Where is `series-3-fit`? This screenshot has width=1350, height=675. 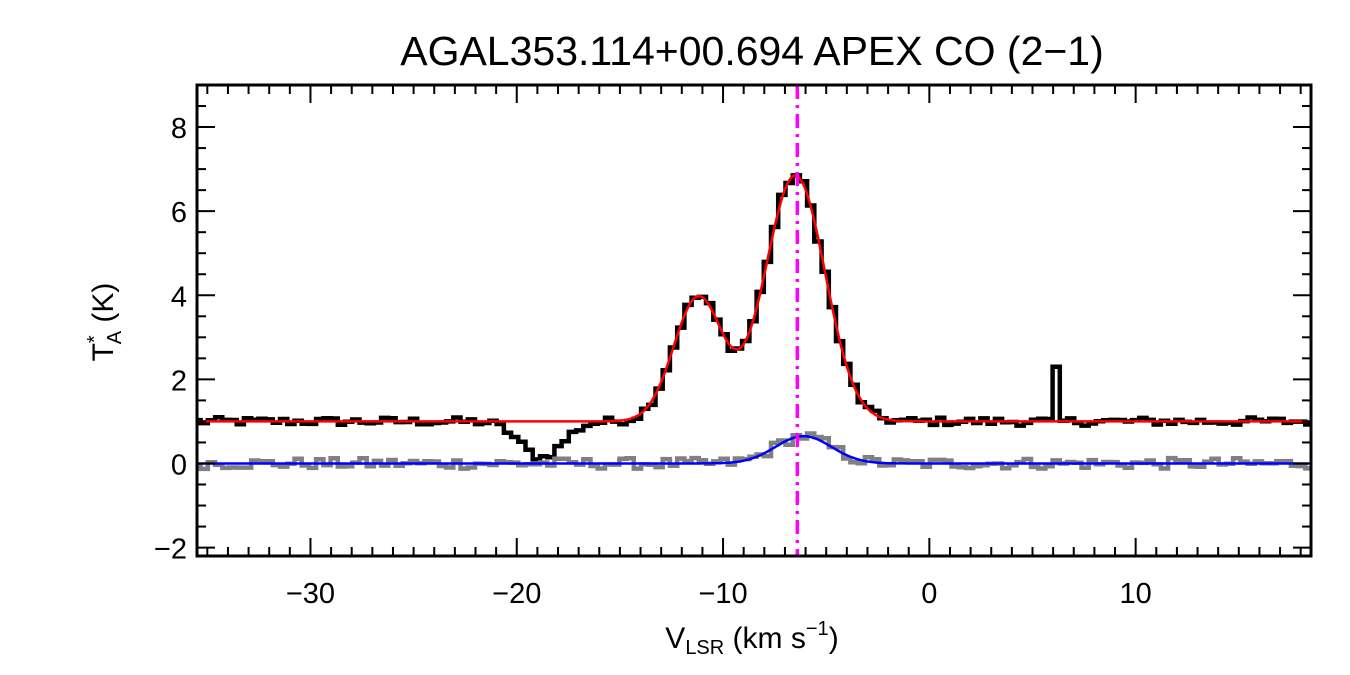 series-3-fit is located at coordinates (753, 449).